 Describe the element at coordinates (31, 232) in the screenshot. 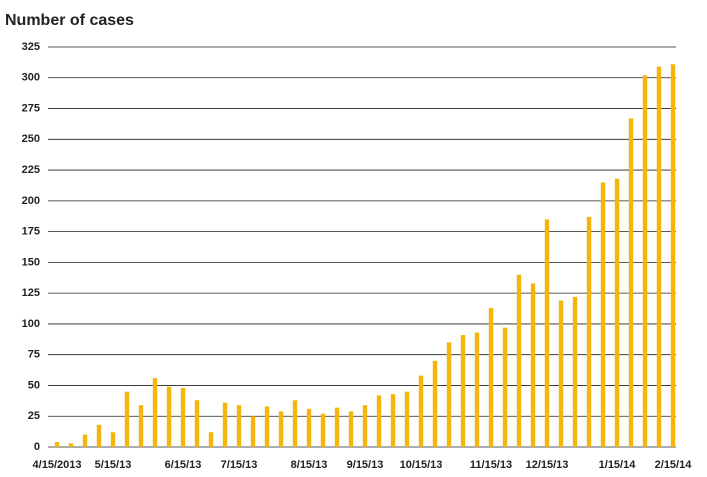

I see `y-tick-label: 175` at that location.